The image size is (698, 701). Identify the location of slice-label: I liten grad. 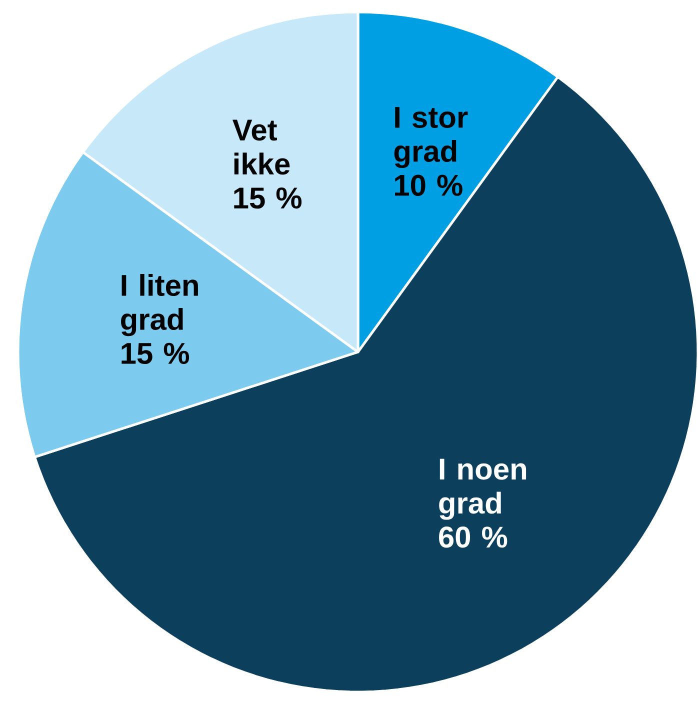
(159, 305).